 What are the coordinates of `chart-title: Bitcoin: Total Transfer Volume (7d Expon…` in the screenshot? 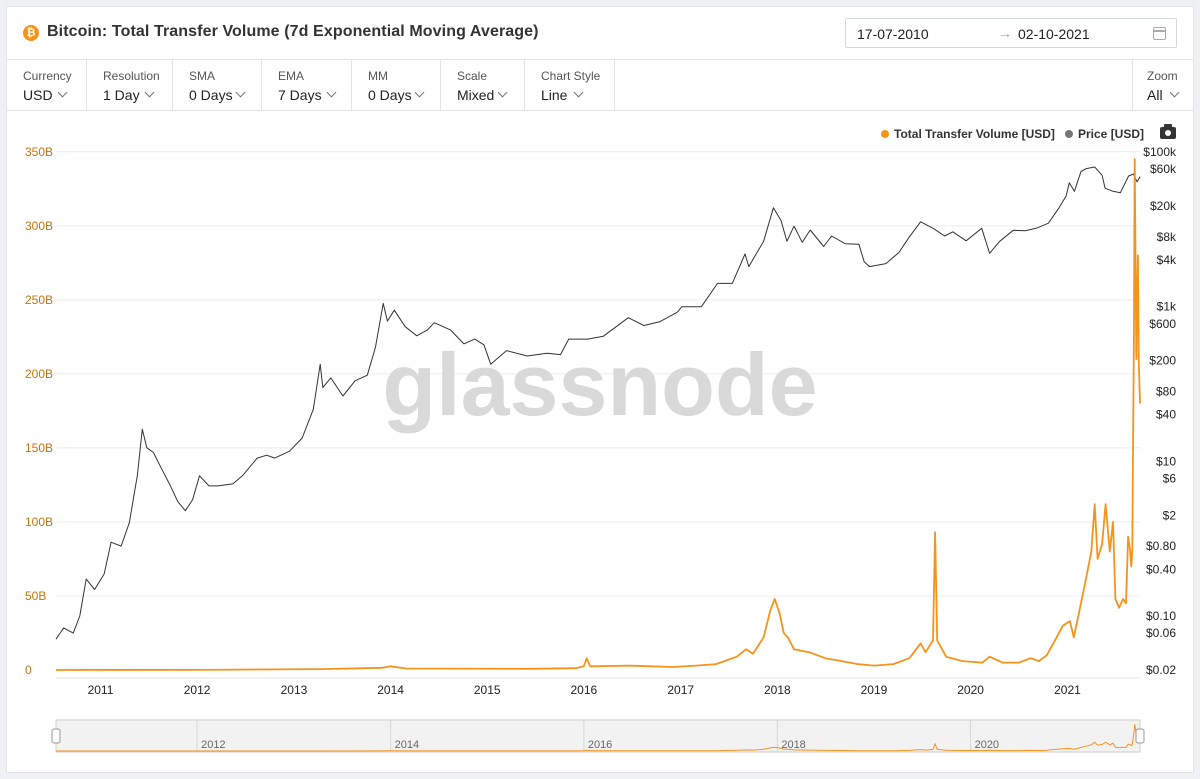 It's located at (293, 31).